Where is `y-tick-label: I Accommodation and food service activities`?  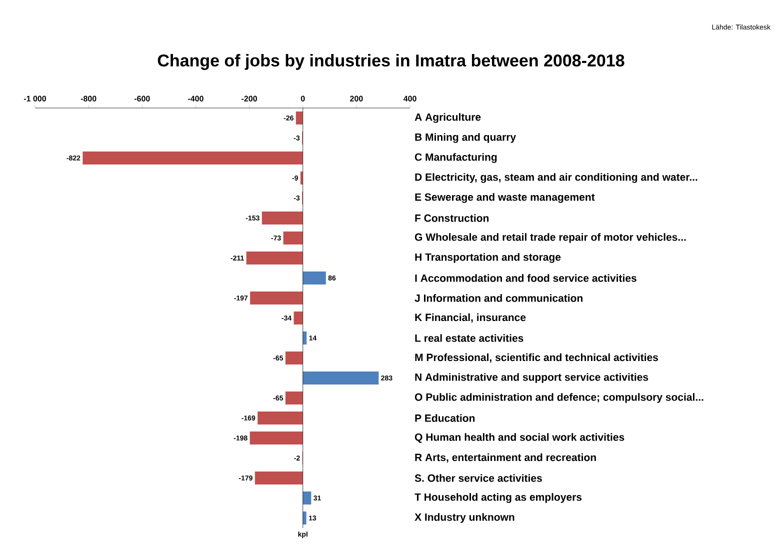
y-tick-label: I Accommodation and food service activities is located at coordinates (525, 278).